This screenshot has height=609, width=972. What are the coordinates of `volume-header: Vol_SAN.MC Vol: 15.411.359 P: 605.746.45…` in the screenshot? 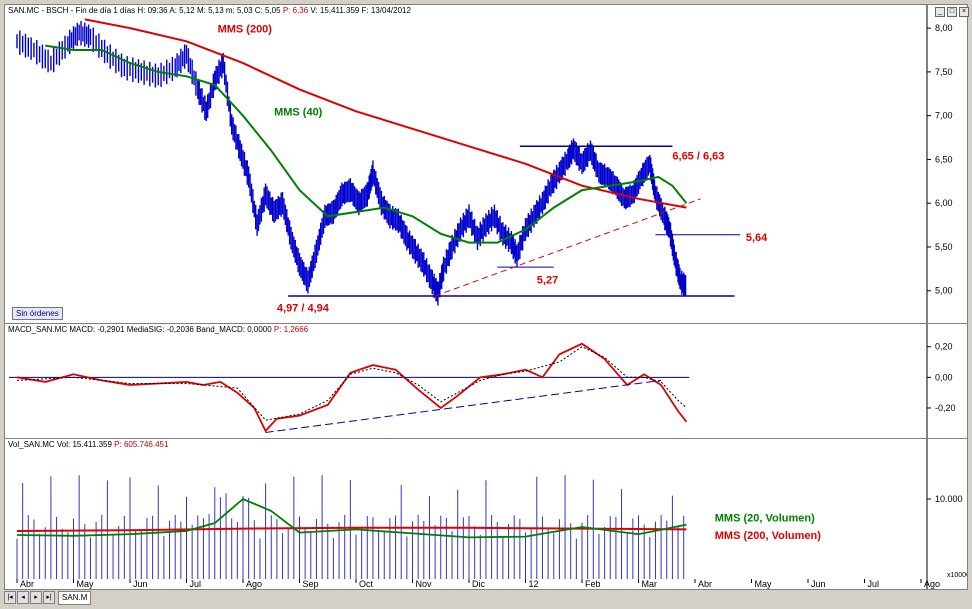 It's located at (88, 444).